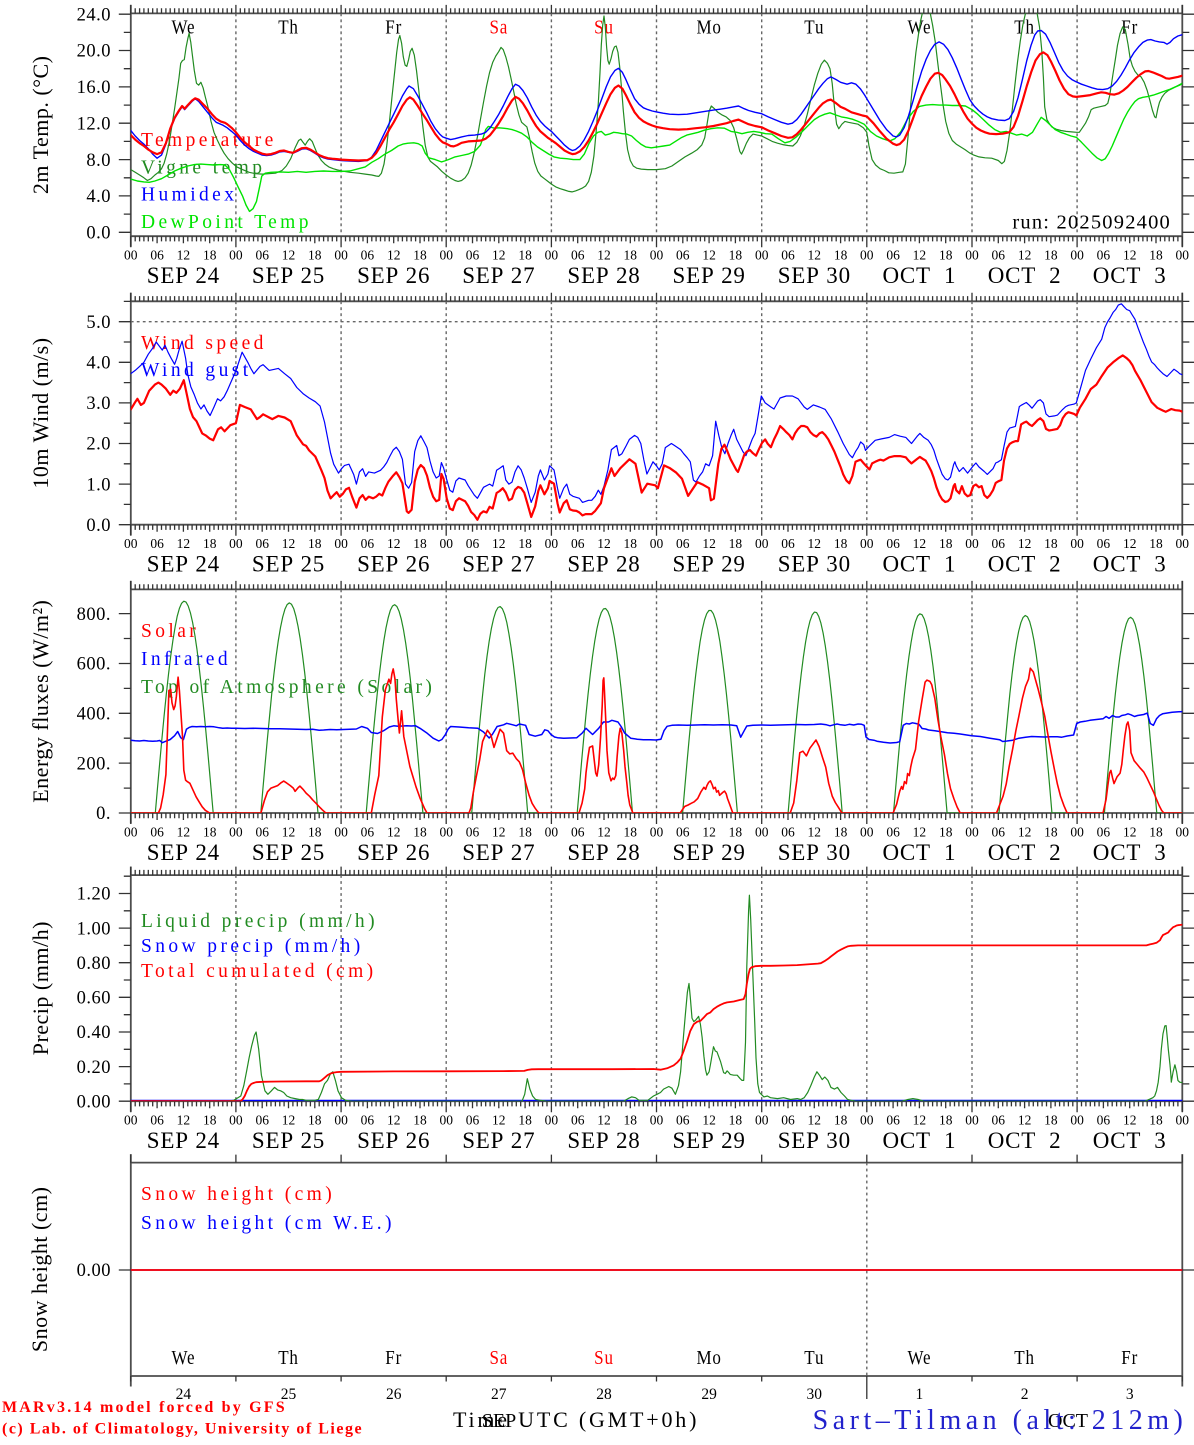 Image resolution: width=1194 pixels, height=1445 pixels. I want to click on svg-text: Snow precip (mm/h), so click(252, 946).